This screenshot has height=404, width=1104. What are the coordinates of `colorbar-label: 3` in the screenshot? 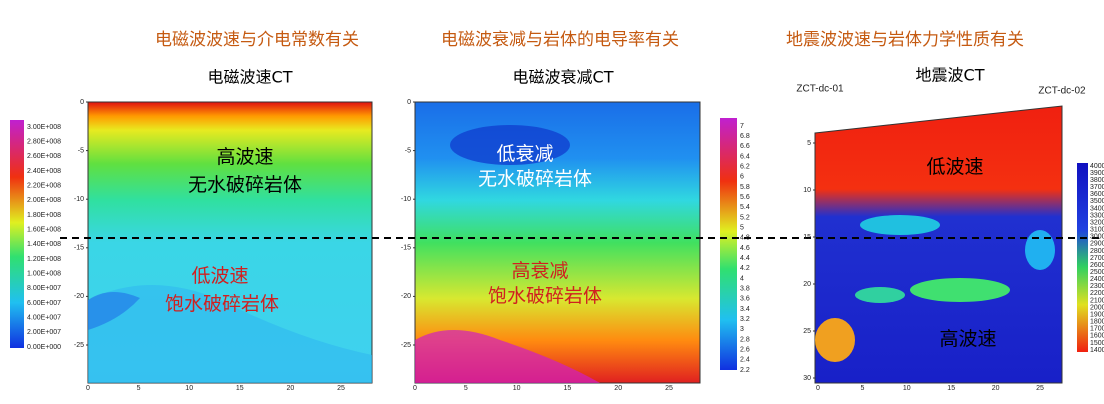 It's located at (742, 329).